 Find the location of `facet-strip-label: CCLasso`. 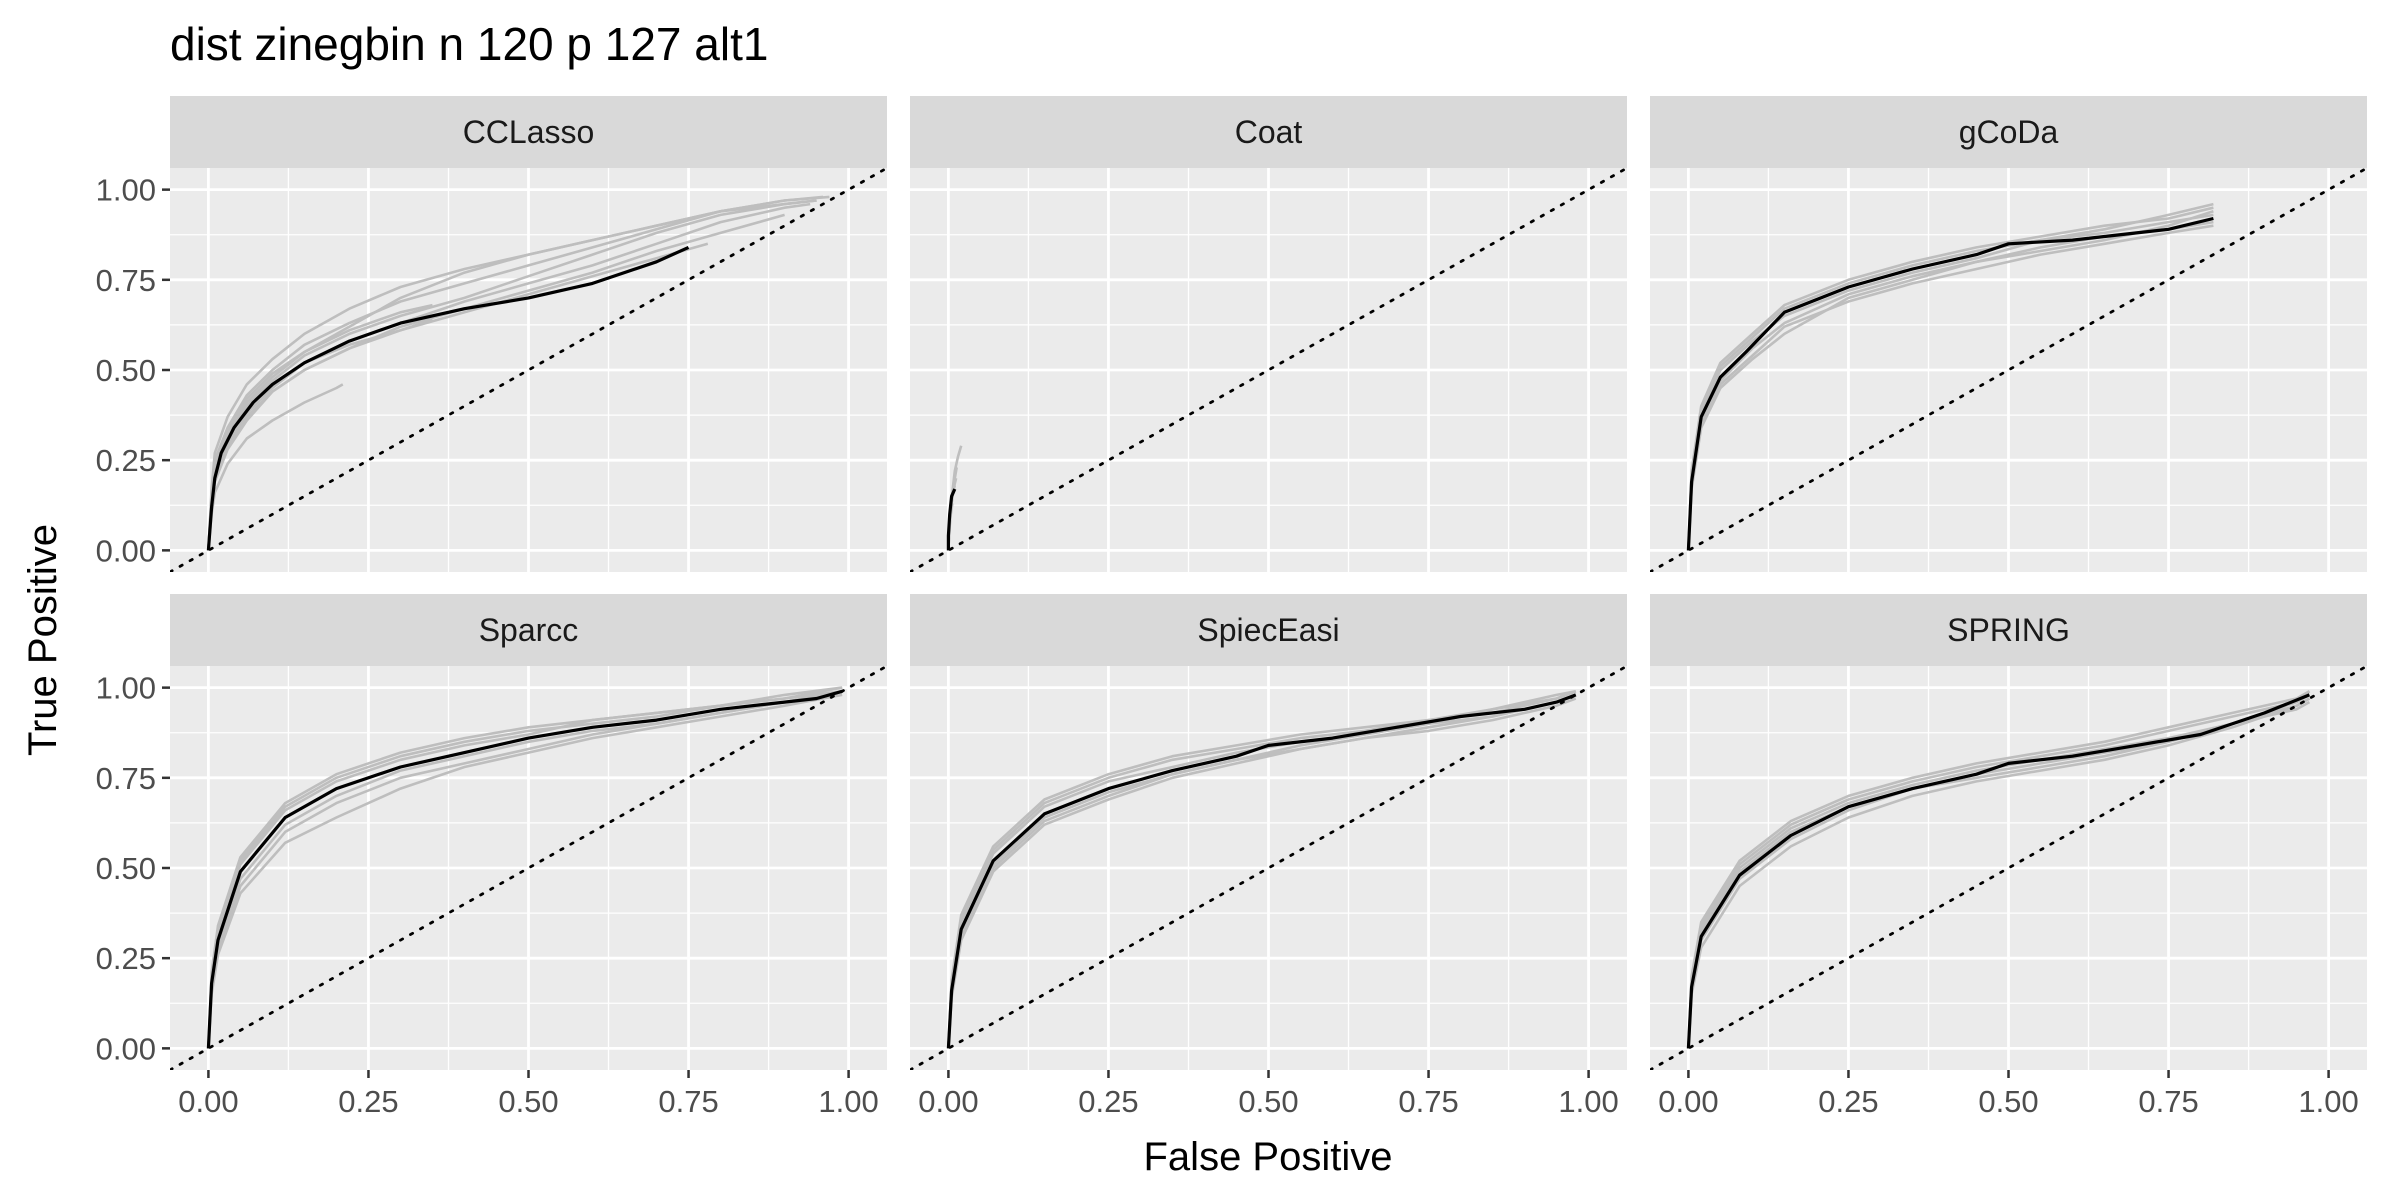

facet-strip-label: CCLasso is located at coordinates (529, 132).